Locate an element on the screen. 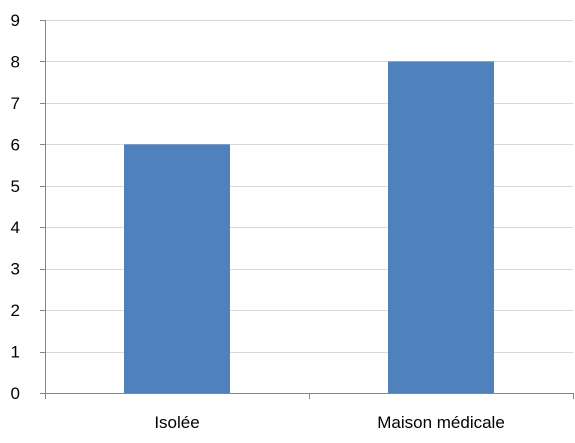  x-tick-labels: Isolée Maison médicale is located at coordinates (329, 422).